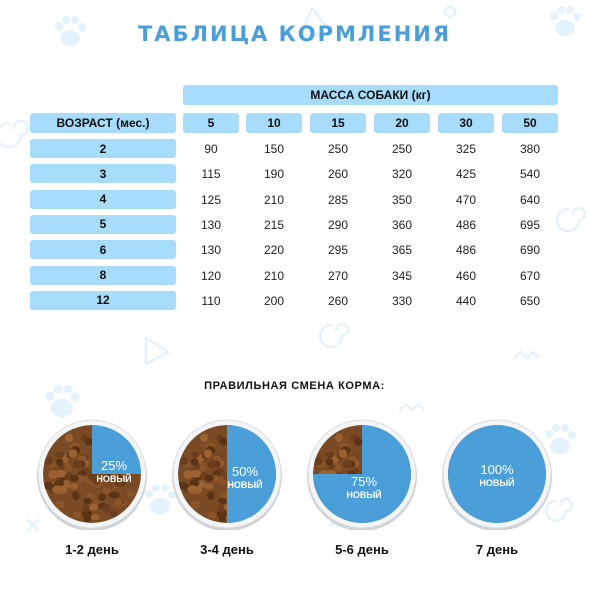 This screenshot has width=589, height=589. What do you see at coordinates (245, 471) in the screenshot?
I see `percent-label: 50%` at bounding box center [245, 471].